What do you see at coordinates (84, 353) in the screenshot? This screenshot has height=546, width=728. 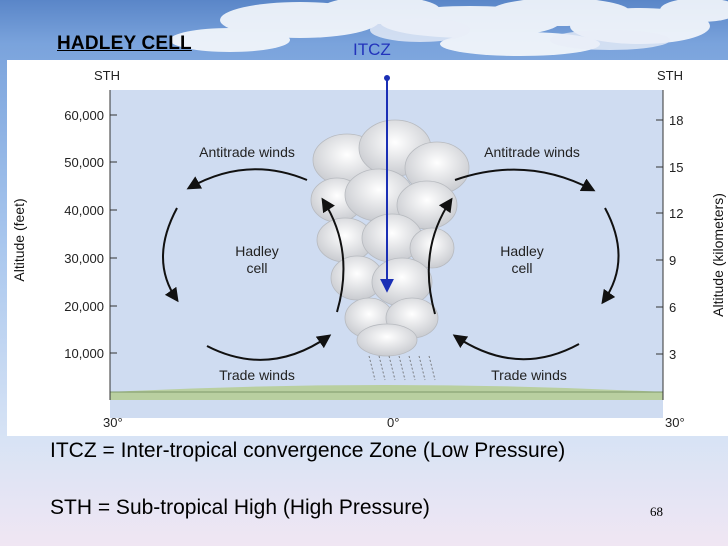 I see `left-tick-label: 10,000` at bounding box center [84, 353].